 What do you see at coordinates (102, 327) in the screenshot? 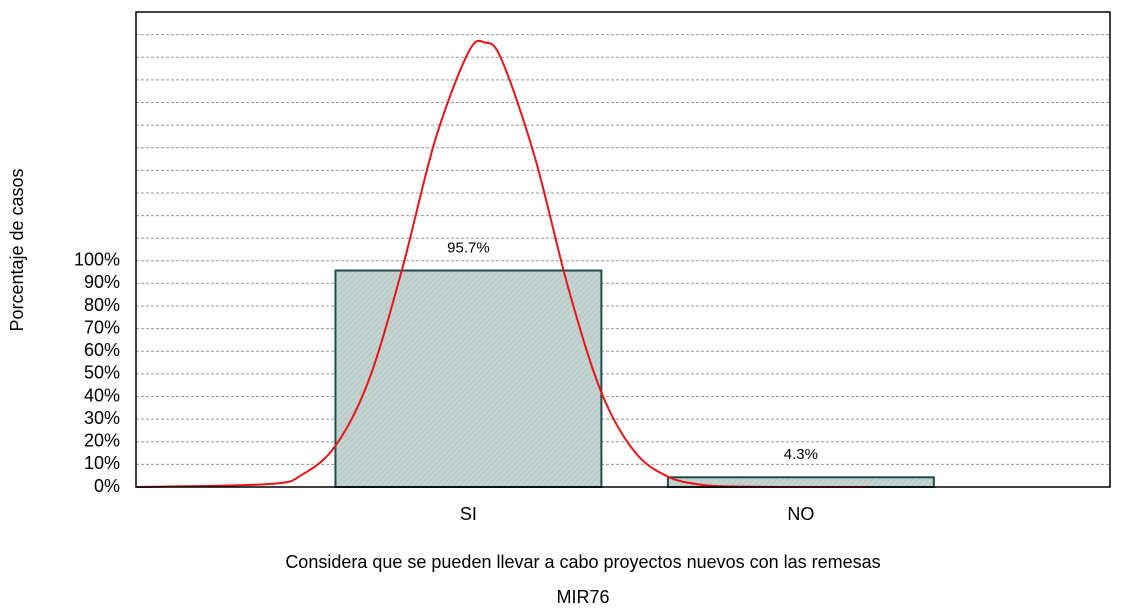
I see `y-tick-label: 70%` at bounding box center [102, 327].